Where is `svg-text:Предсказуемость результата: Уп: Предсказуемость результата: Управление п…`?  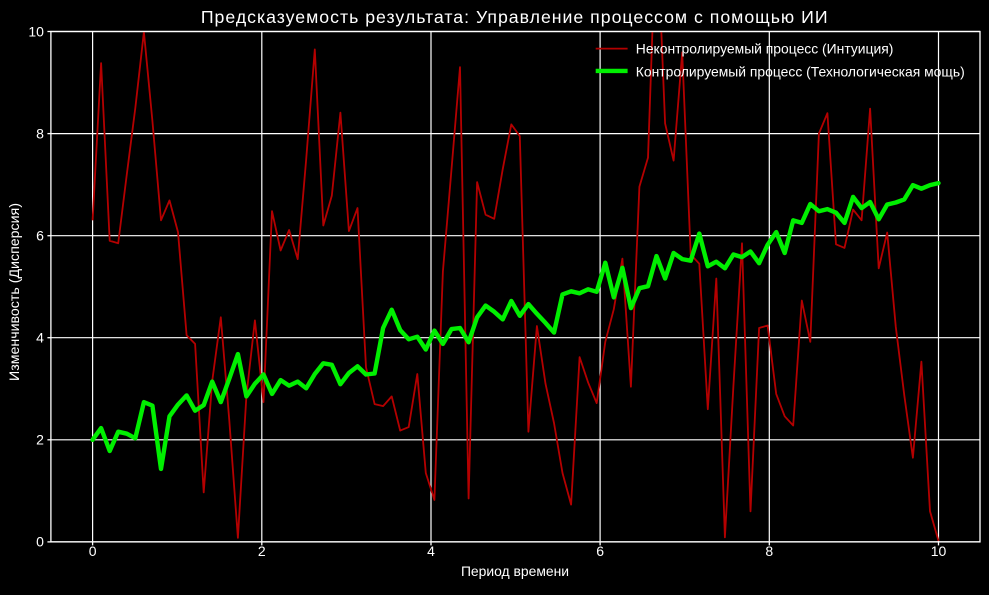
svg-text:Предсказуемость результата: Уп: Предсказуемость результата: Управление п… is located at coordinates (515, 17).